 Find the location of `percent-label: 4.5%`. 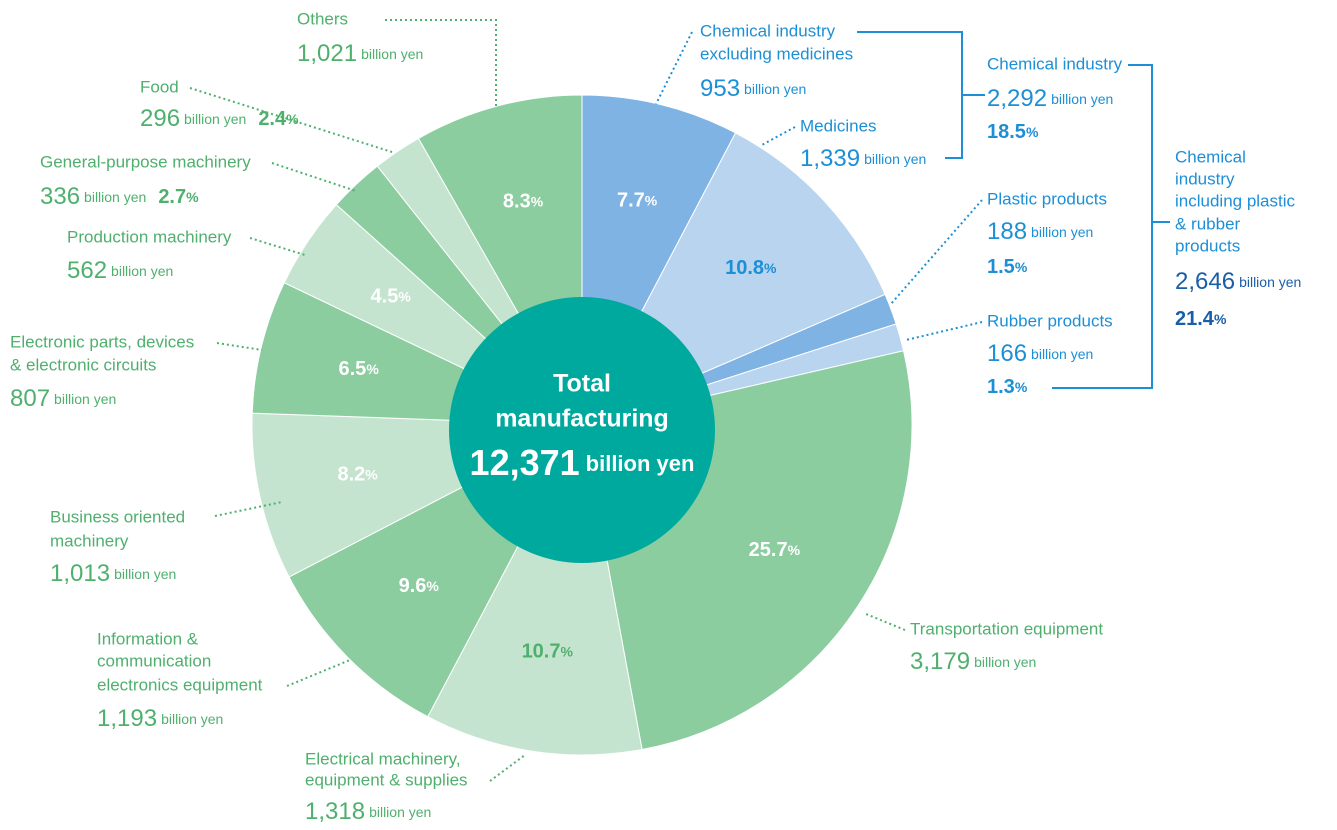

percent-label: 4.5% is located at coordinates (391, 297).